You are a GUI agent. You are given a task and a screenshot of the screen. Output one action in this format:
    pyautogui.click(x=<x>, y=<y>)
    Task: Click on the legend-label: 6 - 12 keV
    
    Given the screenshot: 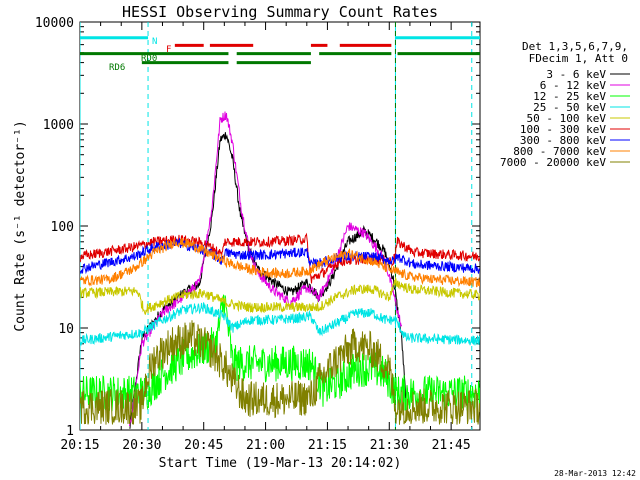 What is the action you would take?
    pyautogui.click(x=573, y=85)
    